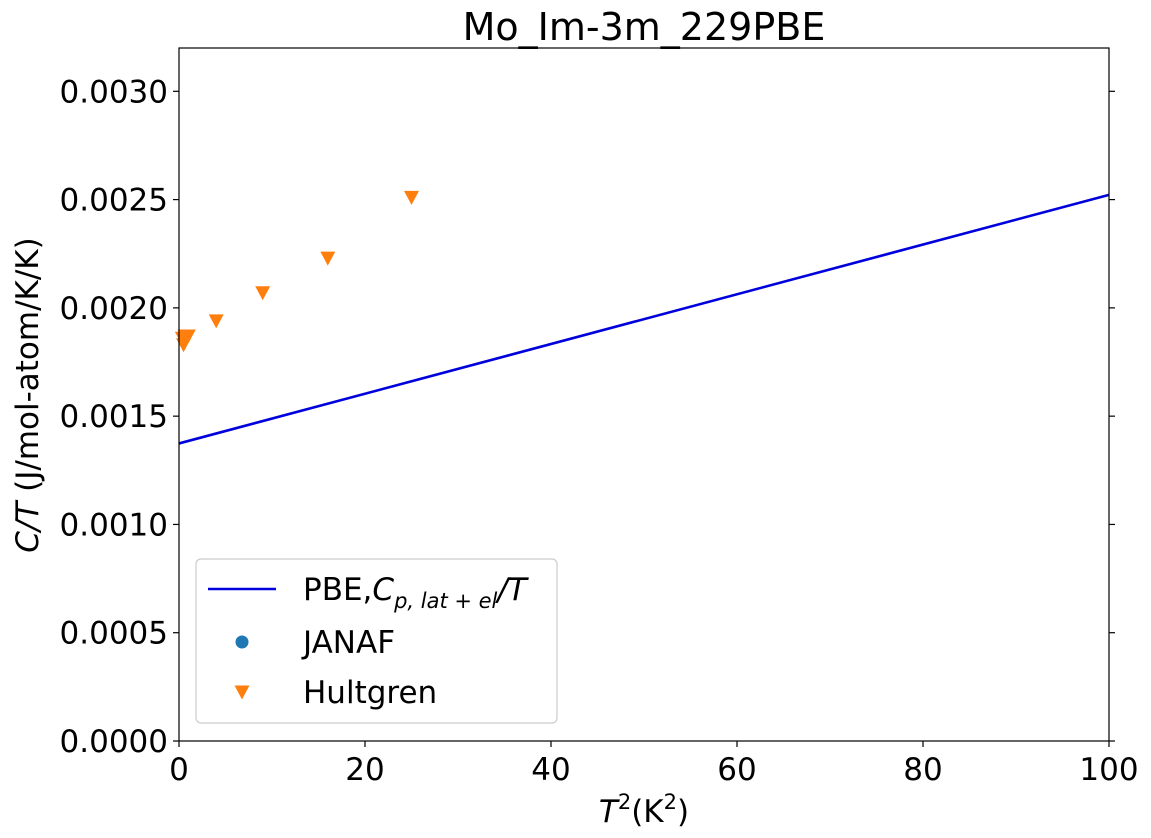 The height and width of the screenshot is (838, 1151). What do you see at coordinates (383, 590) in the screenshot?
I see `legend-label-main: C` at bounding box center [383, 590].